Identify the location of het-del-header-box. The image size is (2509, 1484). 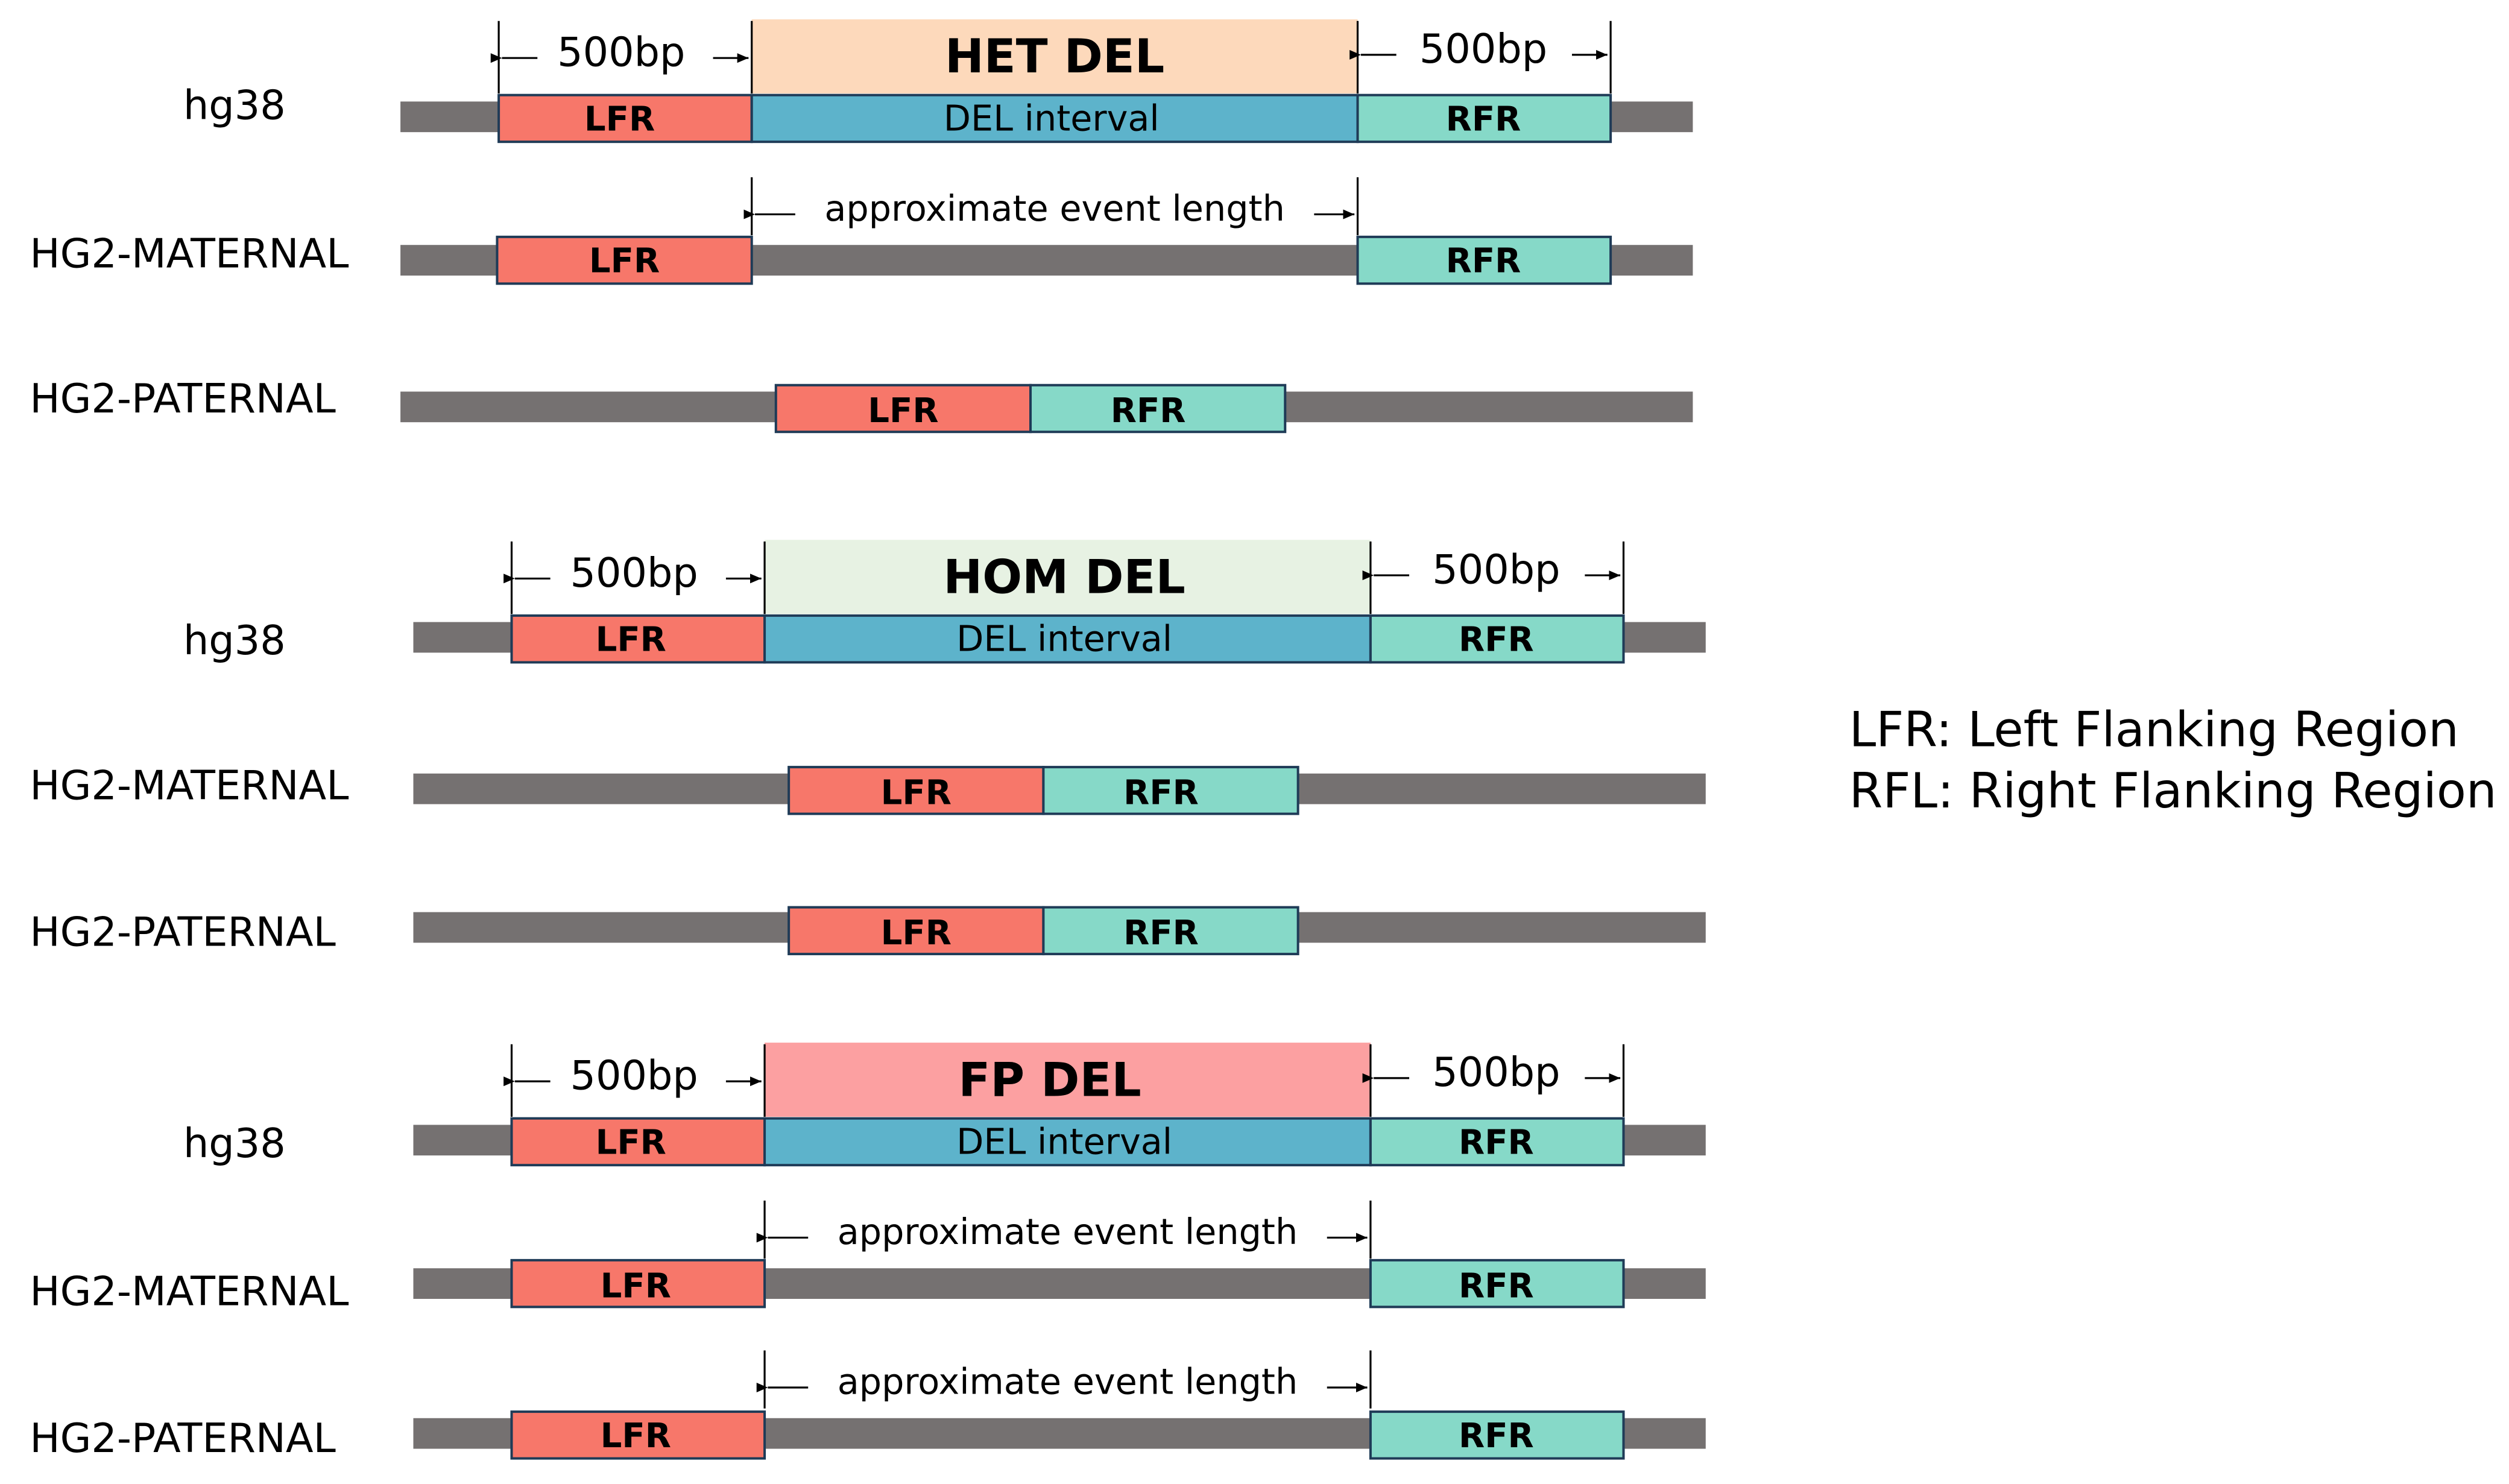
(1054, 56).